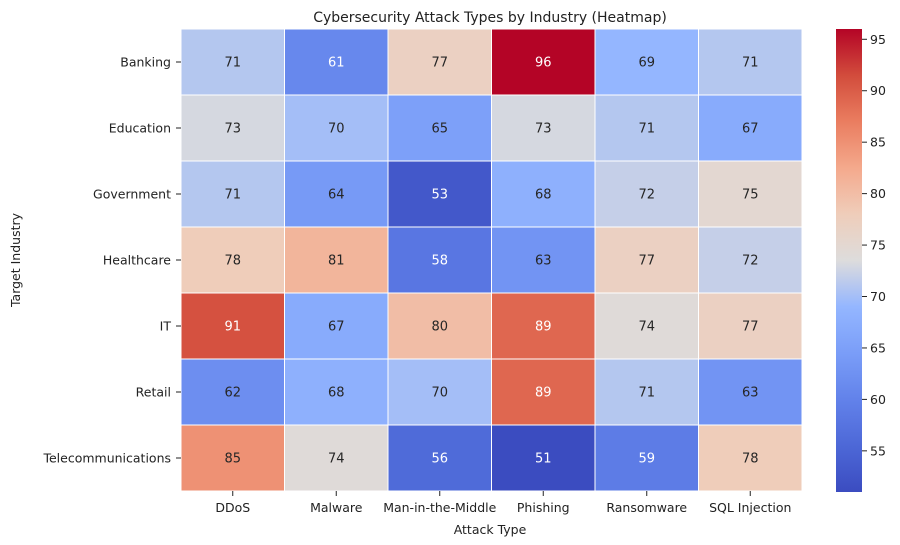  Describe the element at coordinates (646, 507) in the screenshot. I see `x-tick-label: Ransomware` at that location.